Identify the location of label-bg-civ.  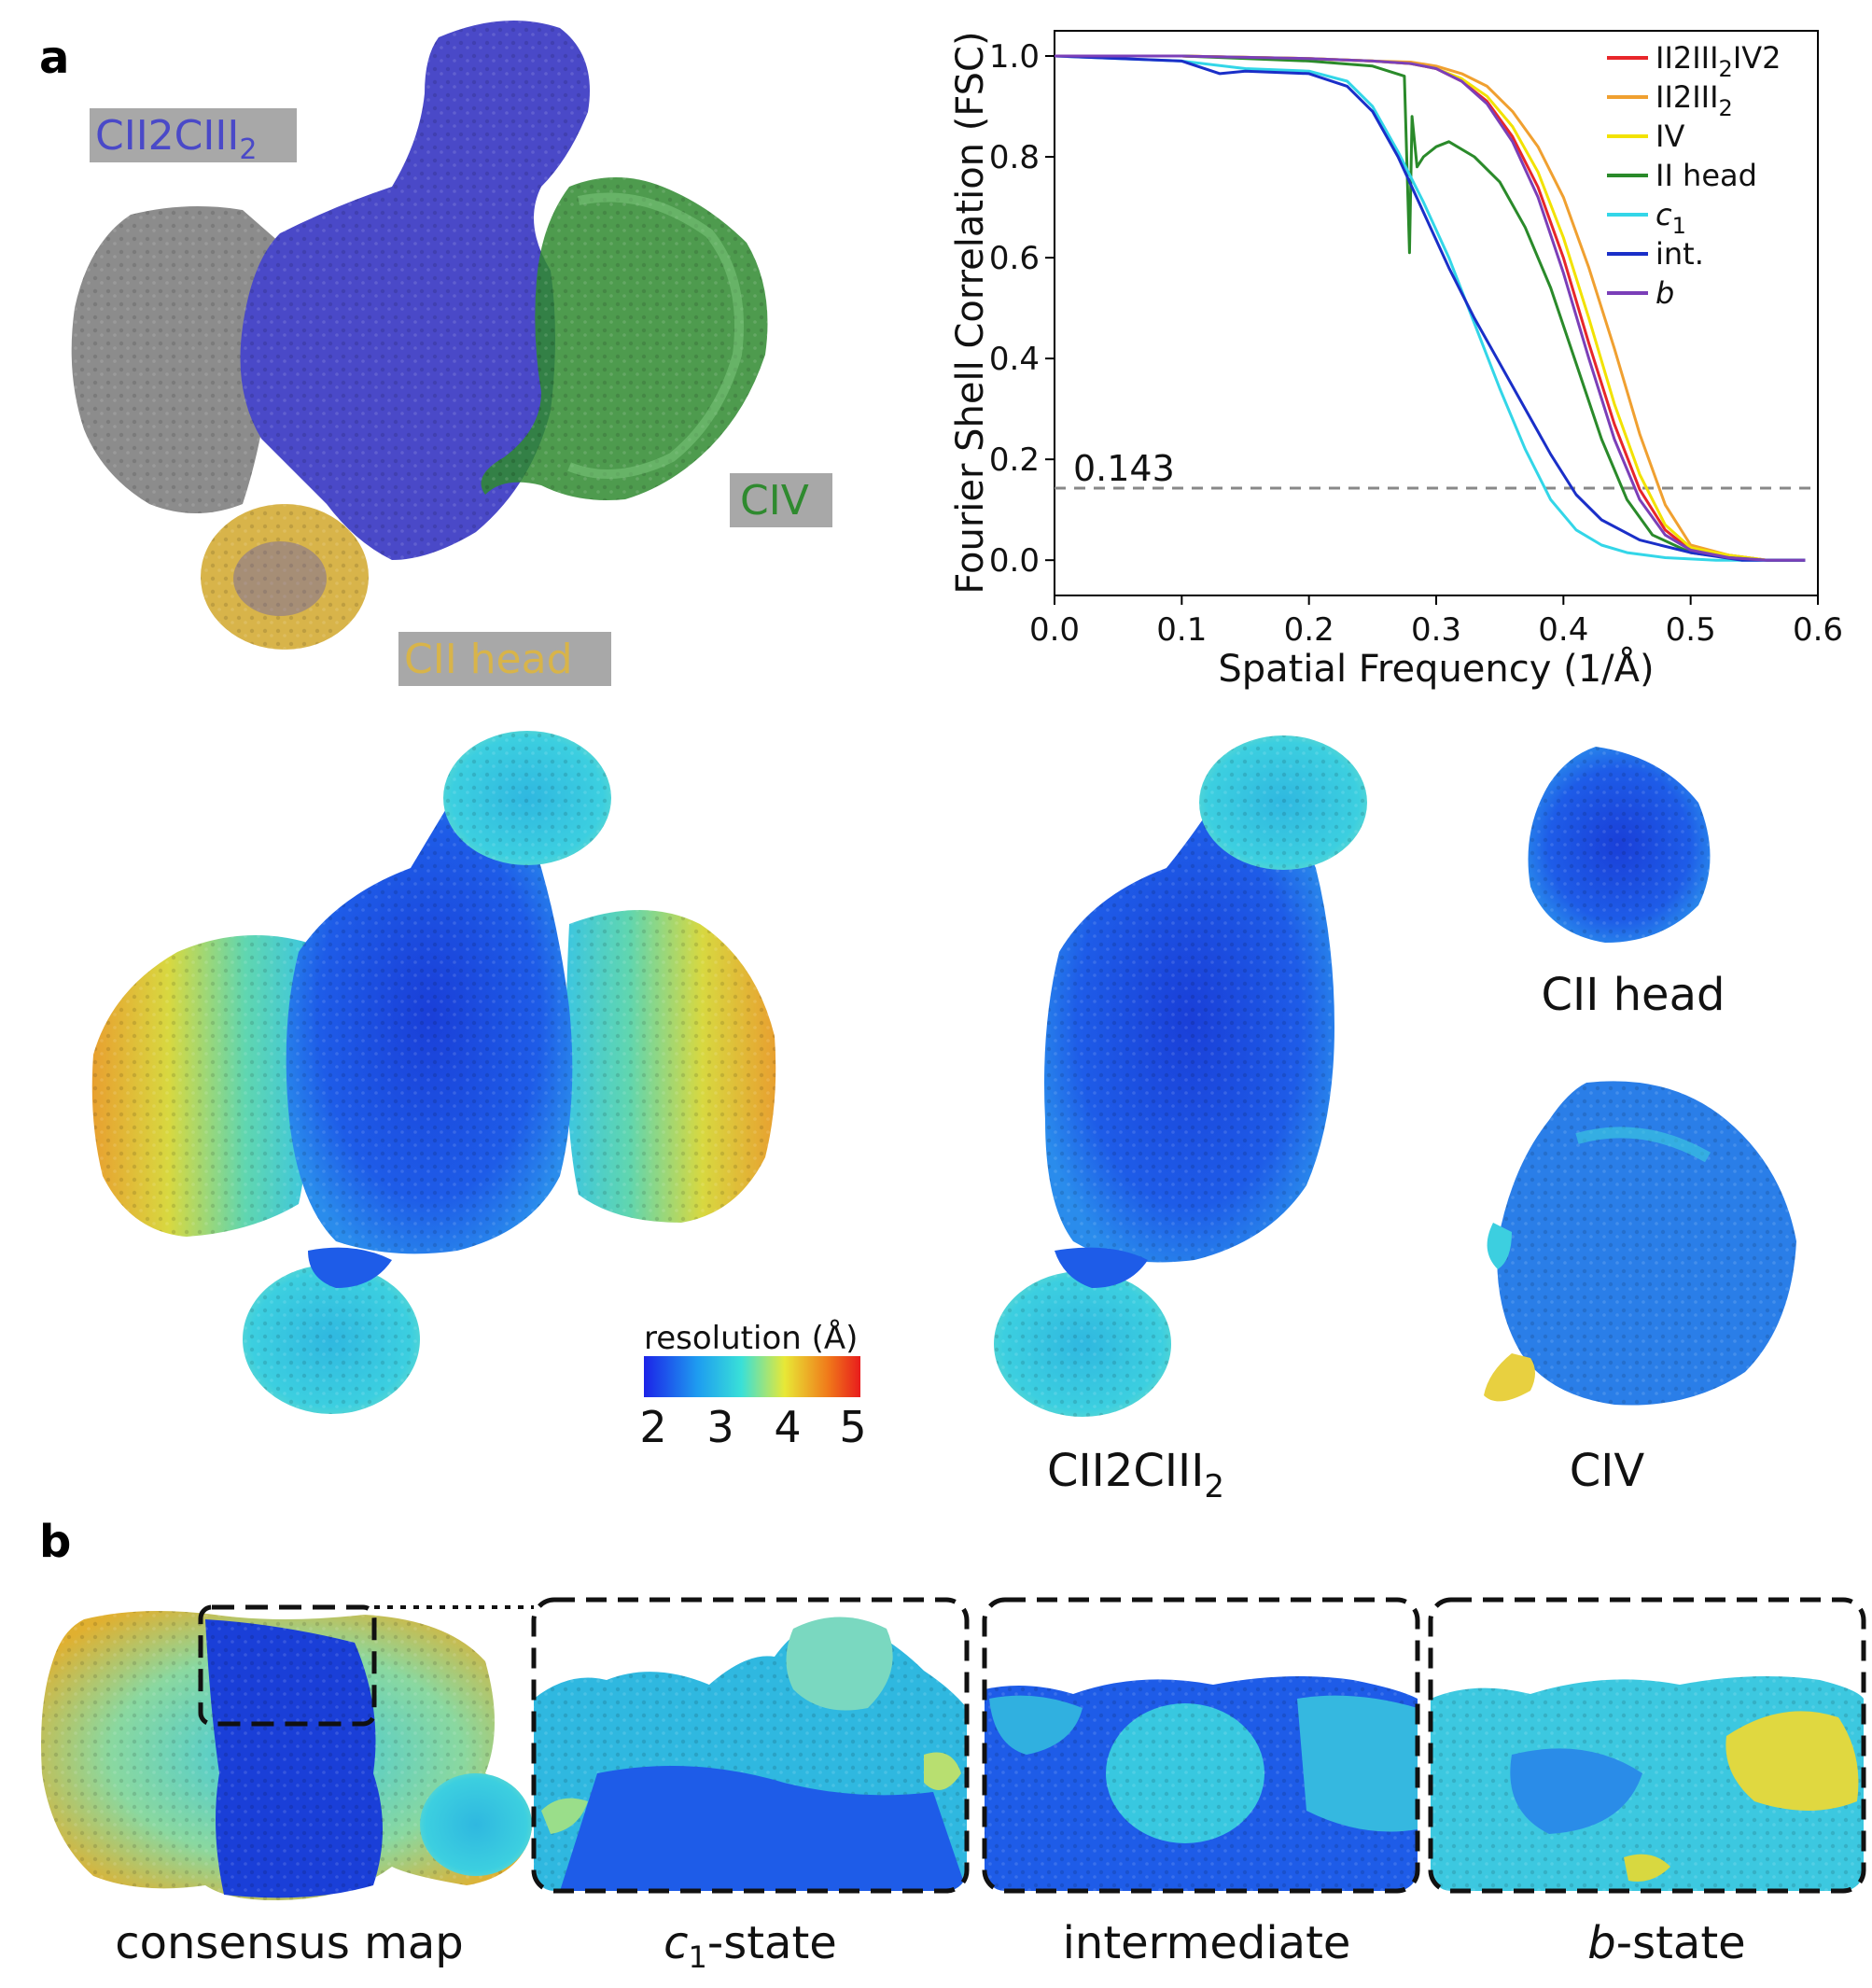
(781, 500).